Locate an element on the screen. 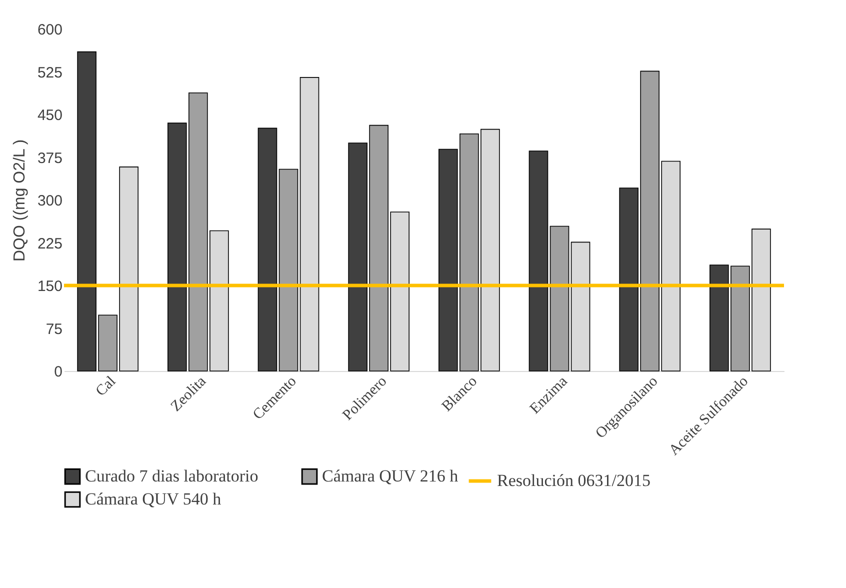  y-tick-label: 75 is located at coordinates (54, 329).